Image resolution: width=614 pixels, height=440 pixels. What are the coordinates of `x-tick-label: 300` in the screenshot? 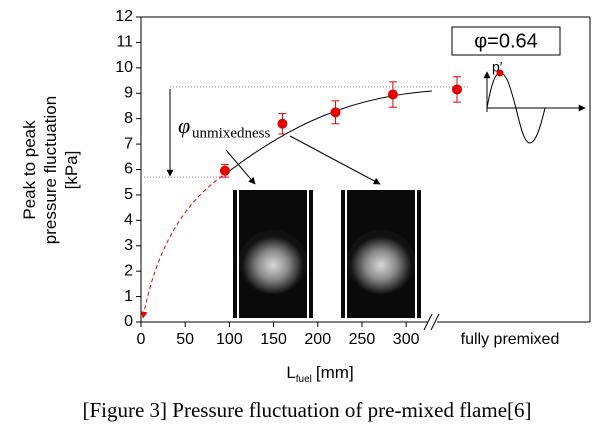 It's located at (406, 339).